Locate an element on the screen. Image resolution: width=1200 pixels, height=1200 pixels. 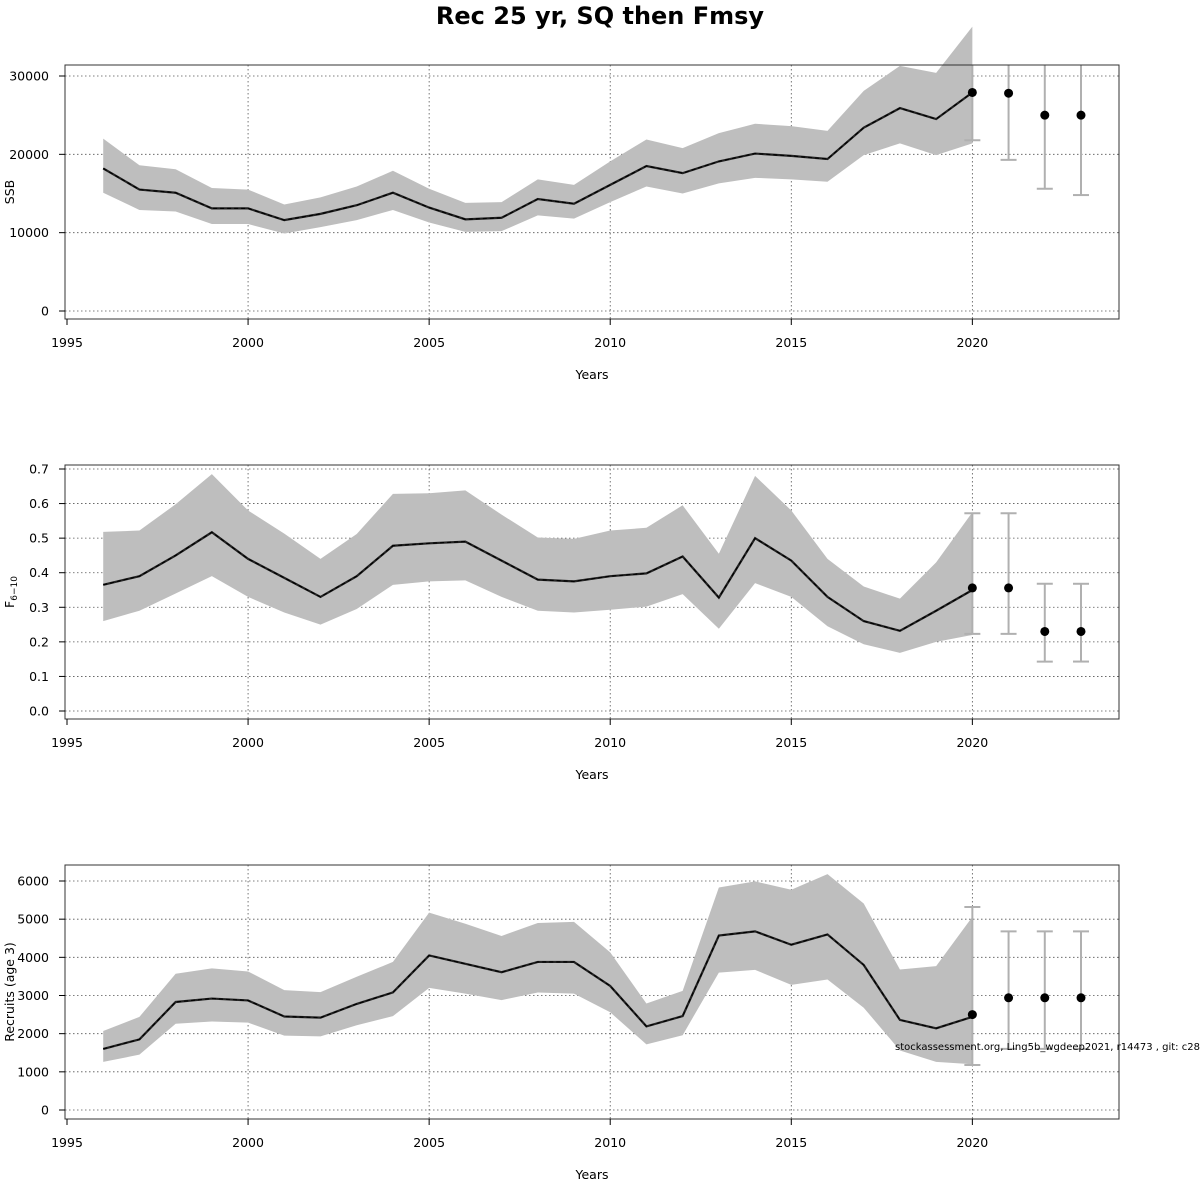
y-tick-label: 0.1 is located at coordinates (39, 676).